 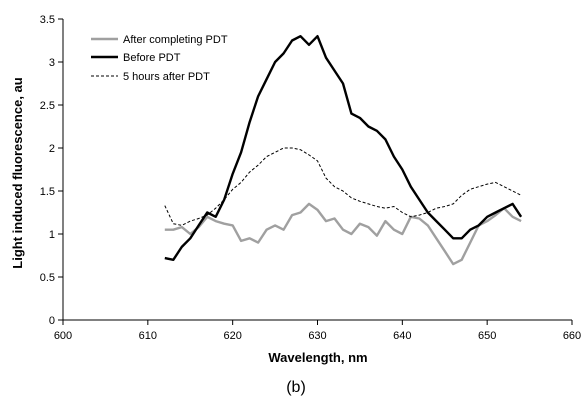 What do you see at coordinates (51, 170) in the screenshot?
I see `y-axis-ticks: 0 0.5 1 1.5 2 2.5 3 3.5` at bounding box center [51, 170].